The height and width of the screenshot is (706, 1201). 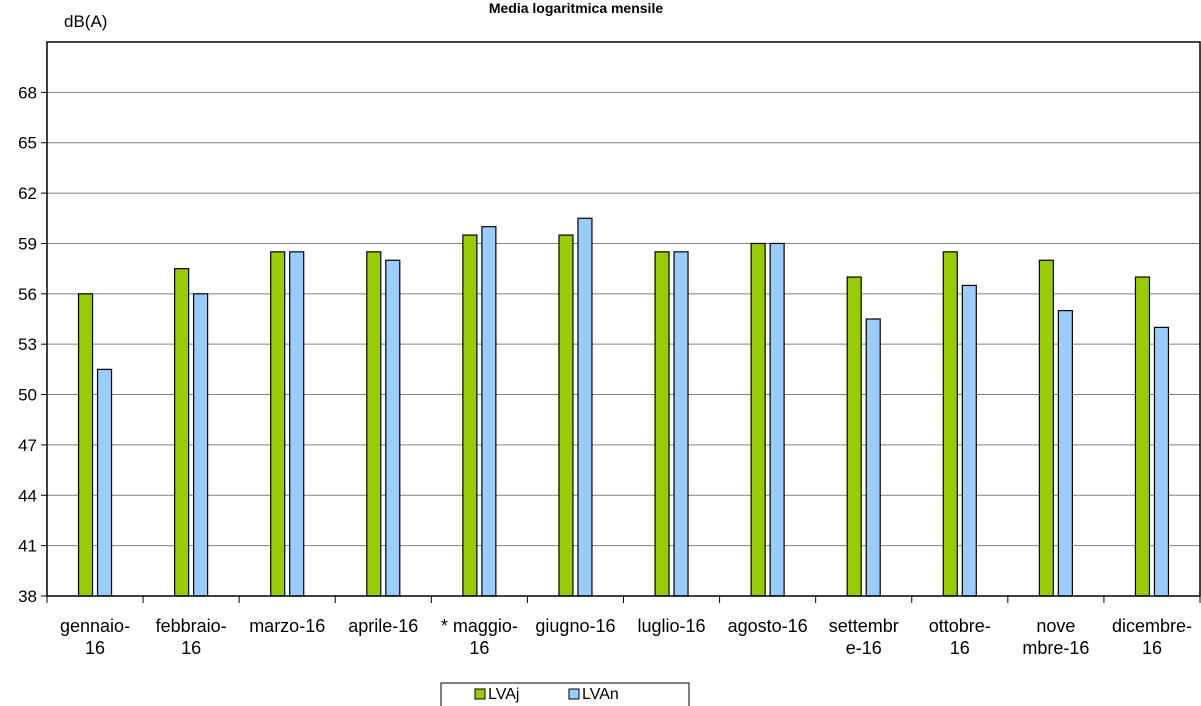 I want to click on x-category-label: gennaio-, so click(x=95, y=626).